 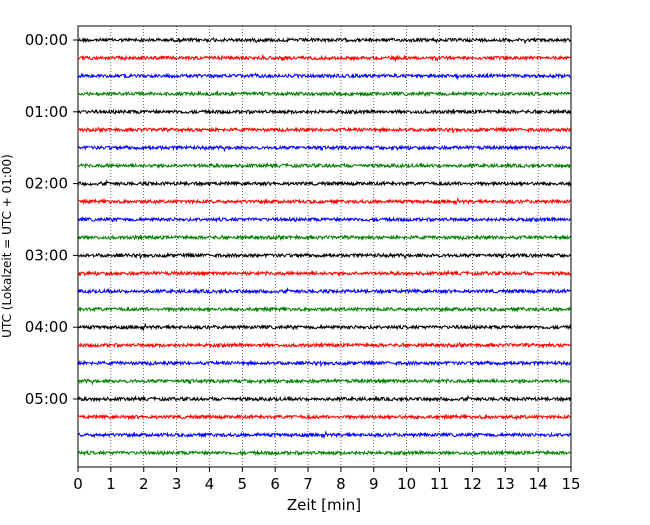 I want to click on x-tick-label: 4, so click(x=210, y=484).